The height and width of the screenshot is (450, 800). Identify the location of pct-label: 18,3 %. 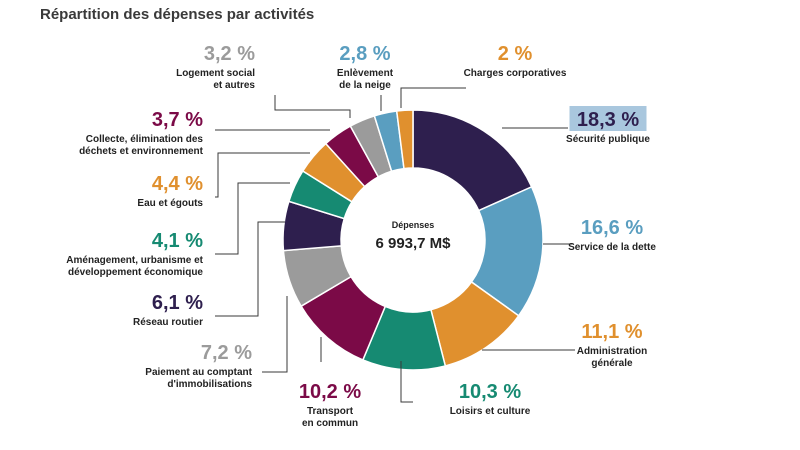
(608, 120).